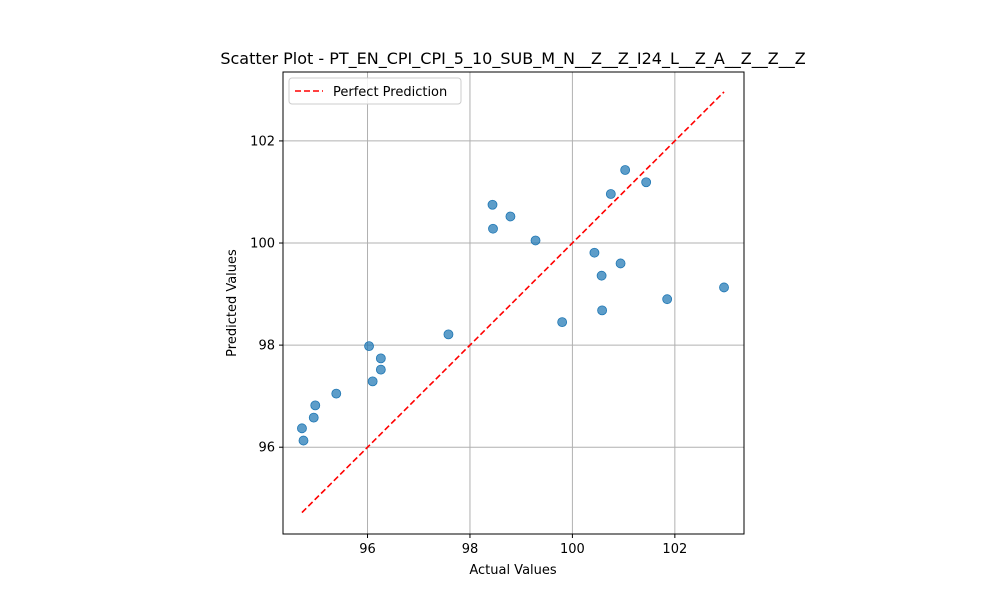 The width and height of the screenshot is (1000, 600). Describe the element at coordinates (266, 448) in the screenshot. I see `y-tick-label: 96` at that location.